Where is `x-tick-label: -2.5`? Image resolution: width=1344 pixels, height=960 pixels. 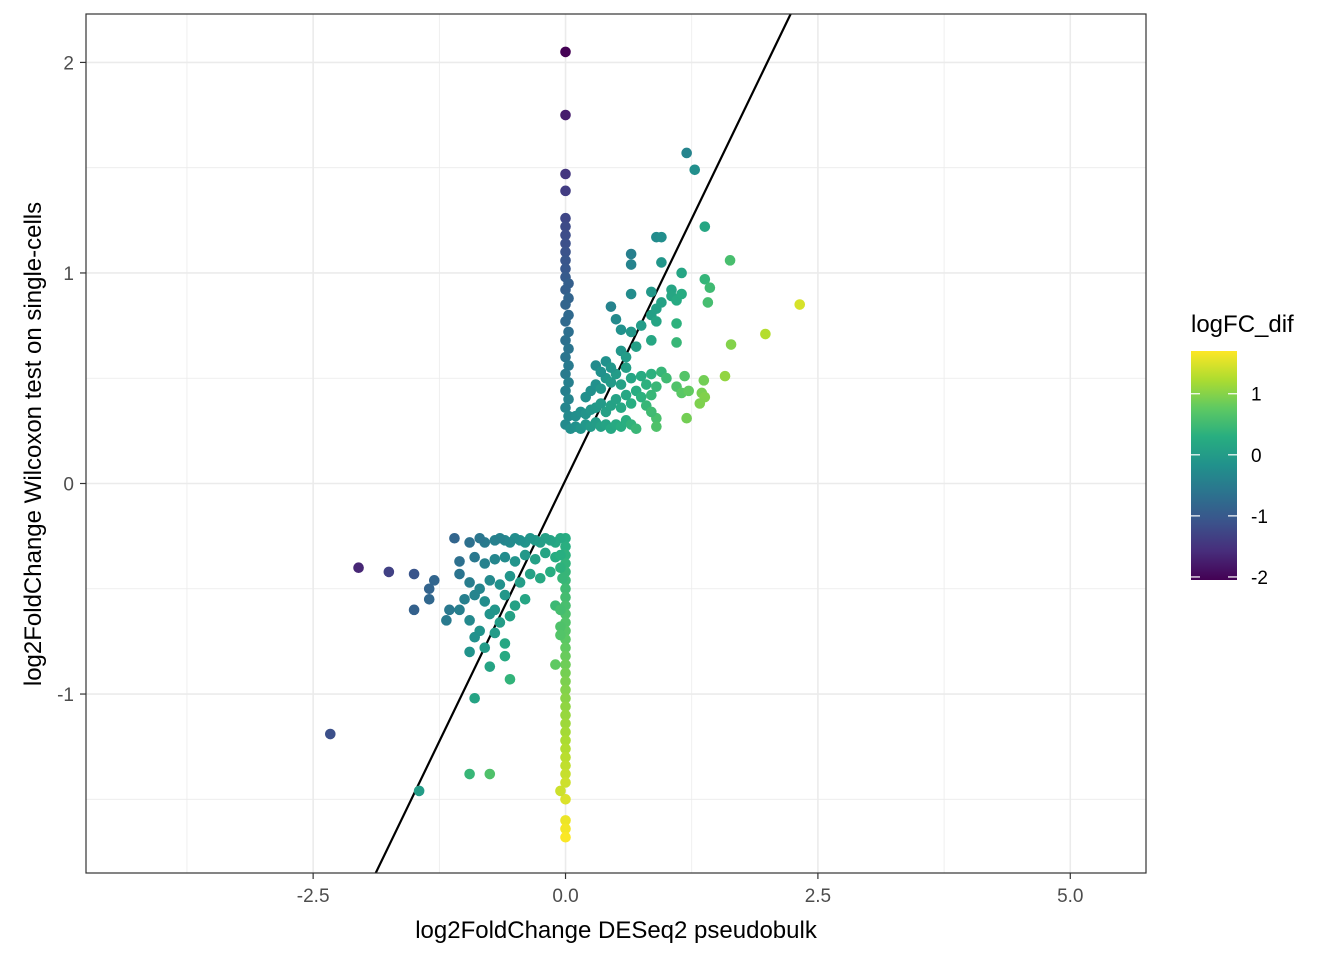
x-tick-label: -2.5 is located at coordinates (313, 896).